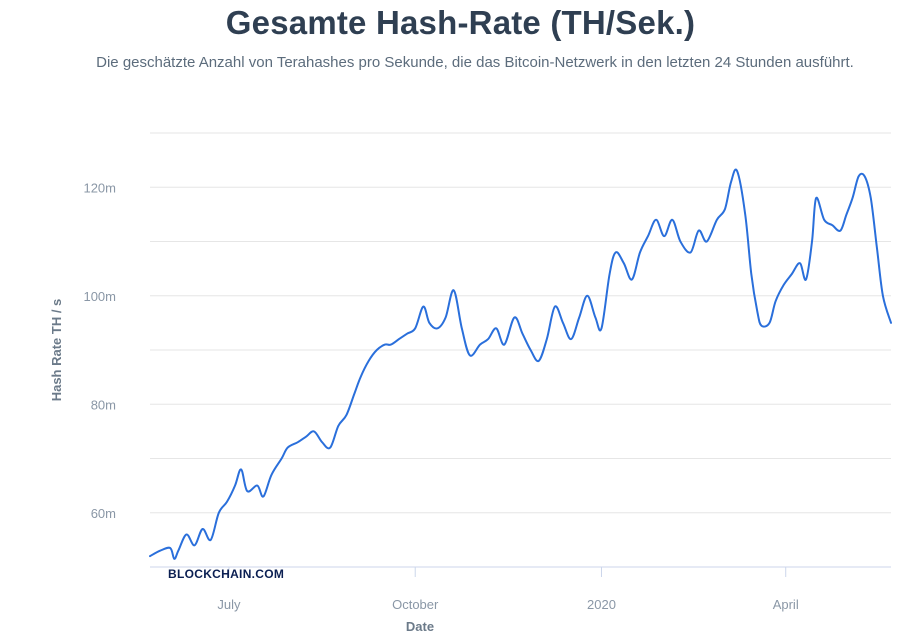 The height and width of the screenshot is (633, 921). What do you see at coordinates (601, 604) in the screenshot?
I see `x-tick-label: 2020` at bounding box center [601, 604].